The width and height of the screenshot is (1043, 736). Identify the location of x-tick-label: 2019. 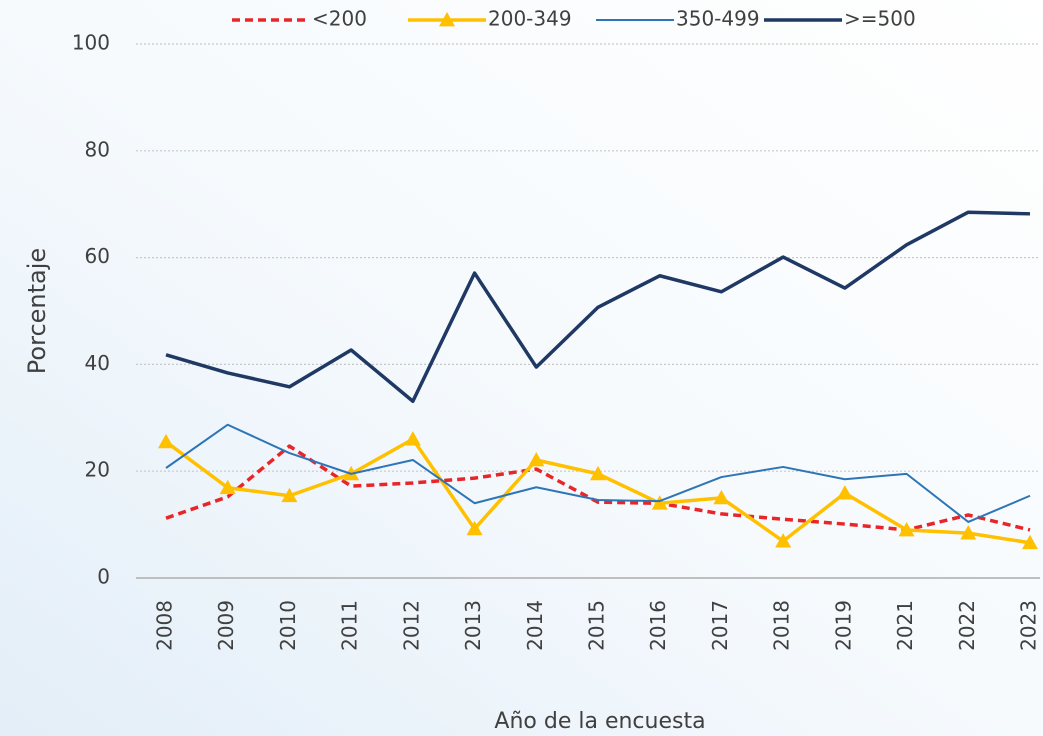
(843, 625).